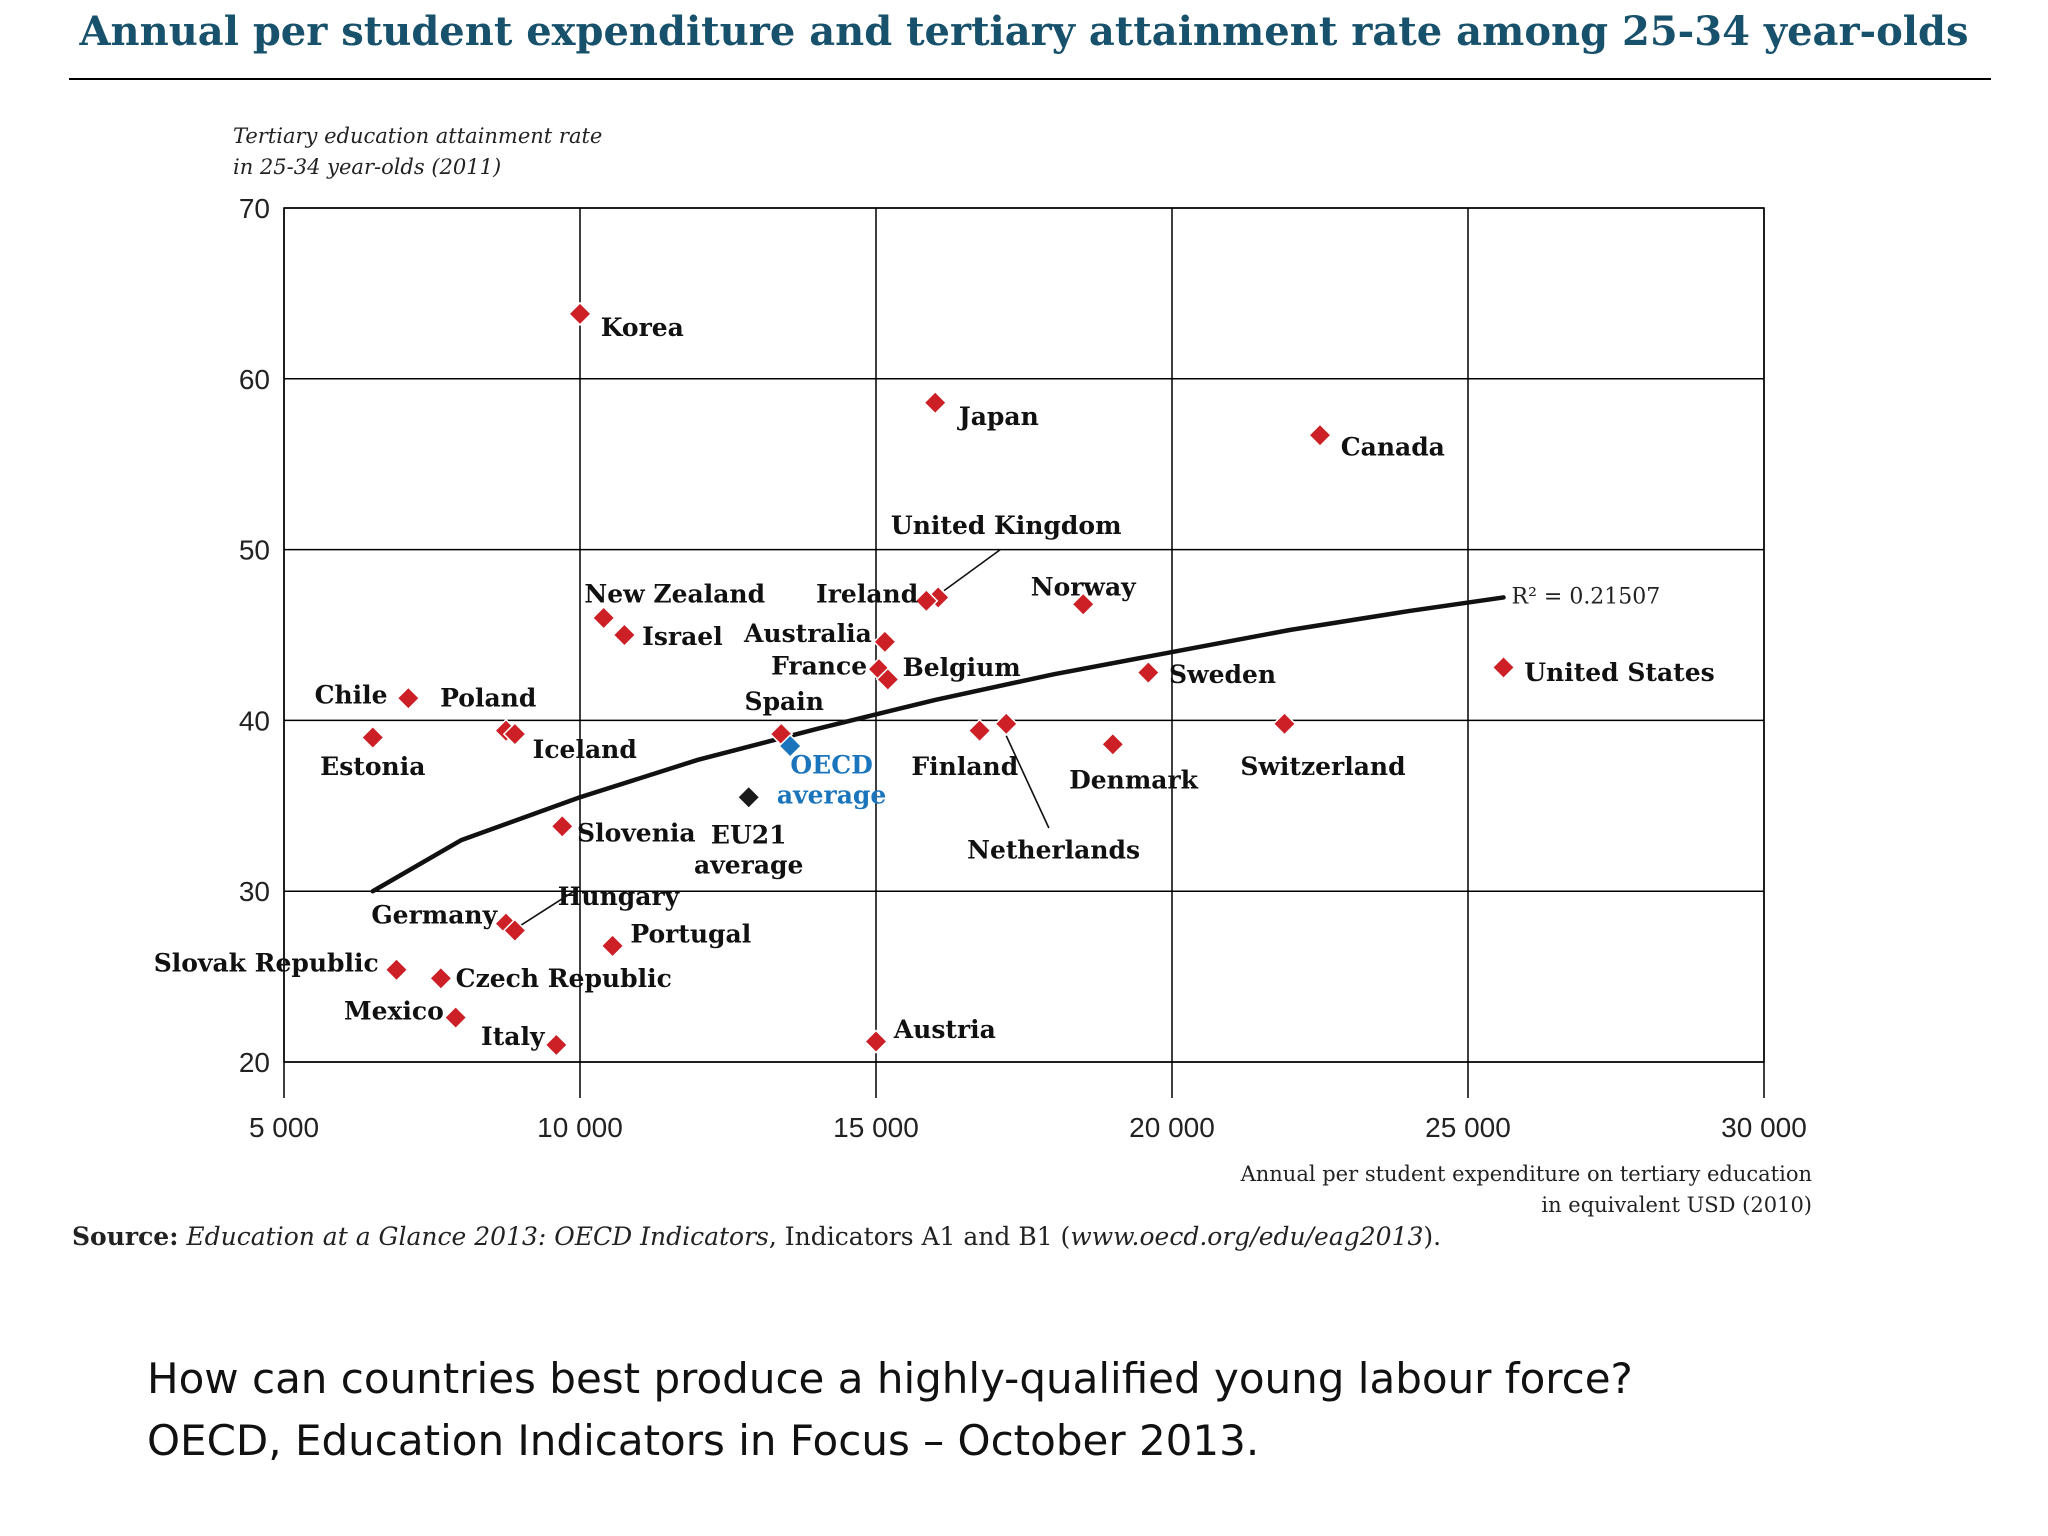 This screenshot has width=2048, height=1536. Describe the element at coordinates (1320, 435) in the screenshot. I see `point-canada` at that location.